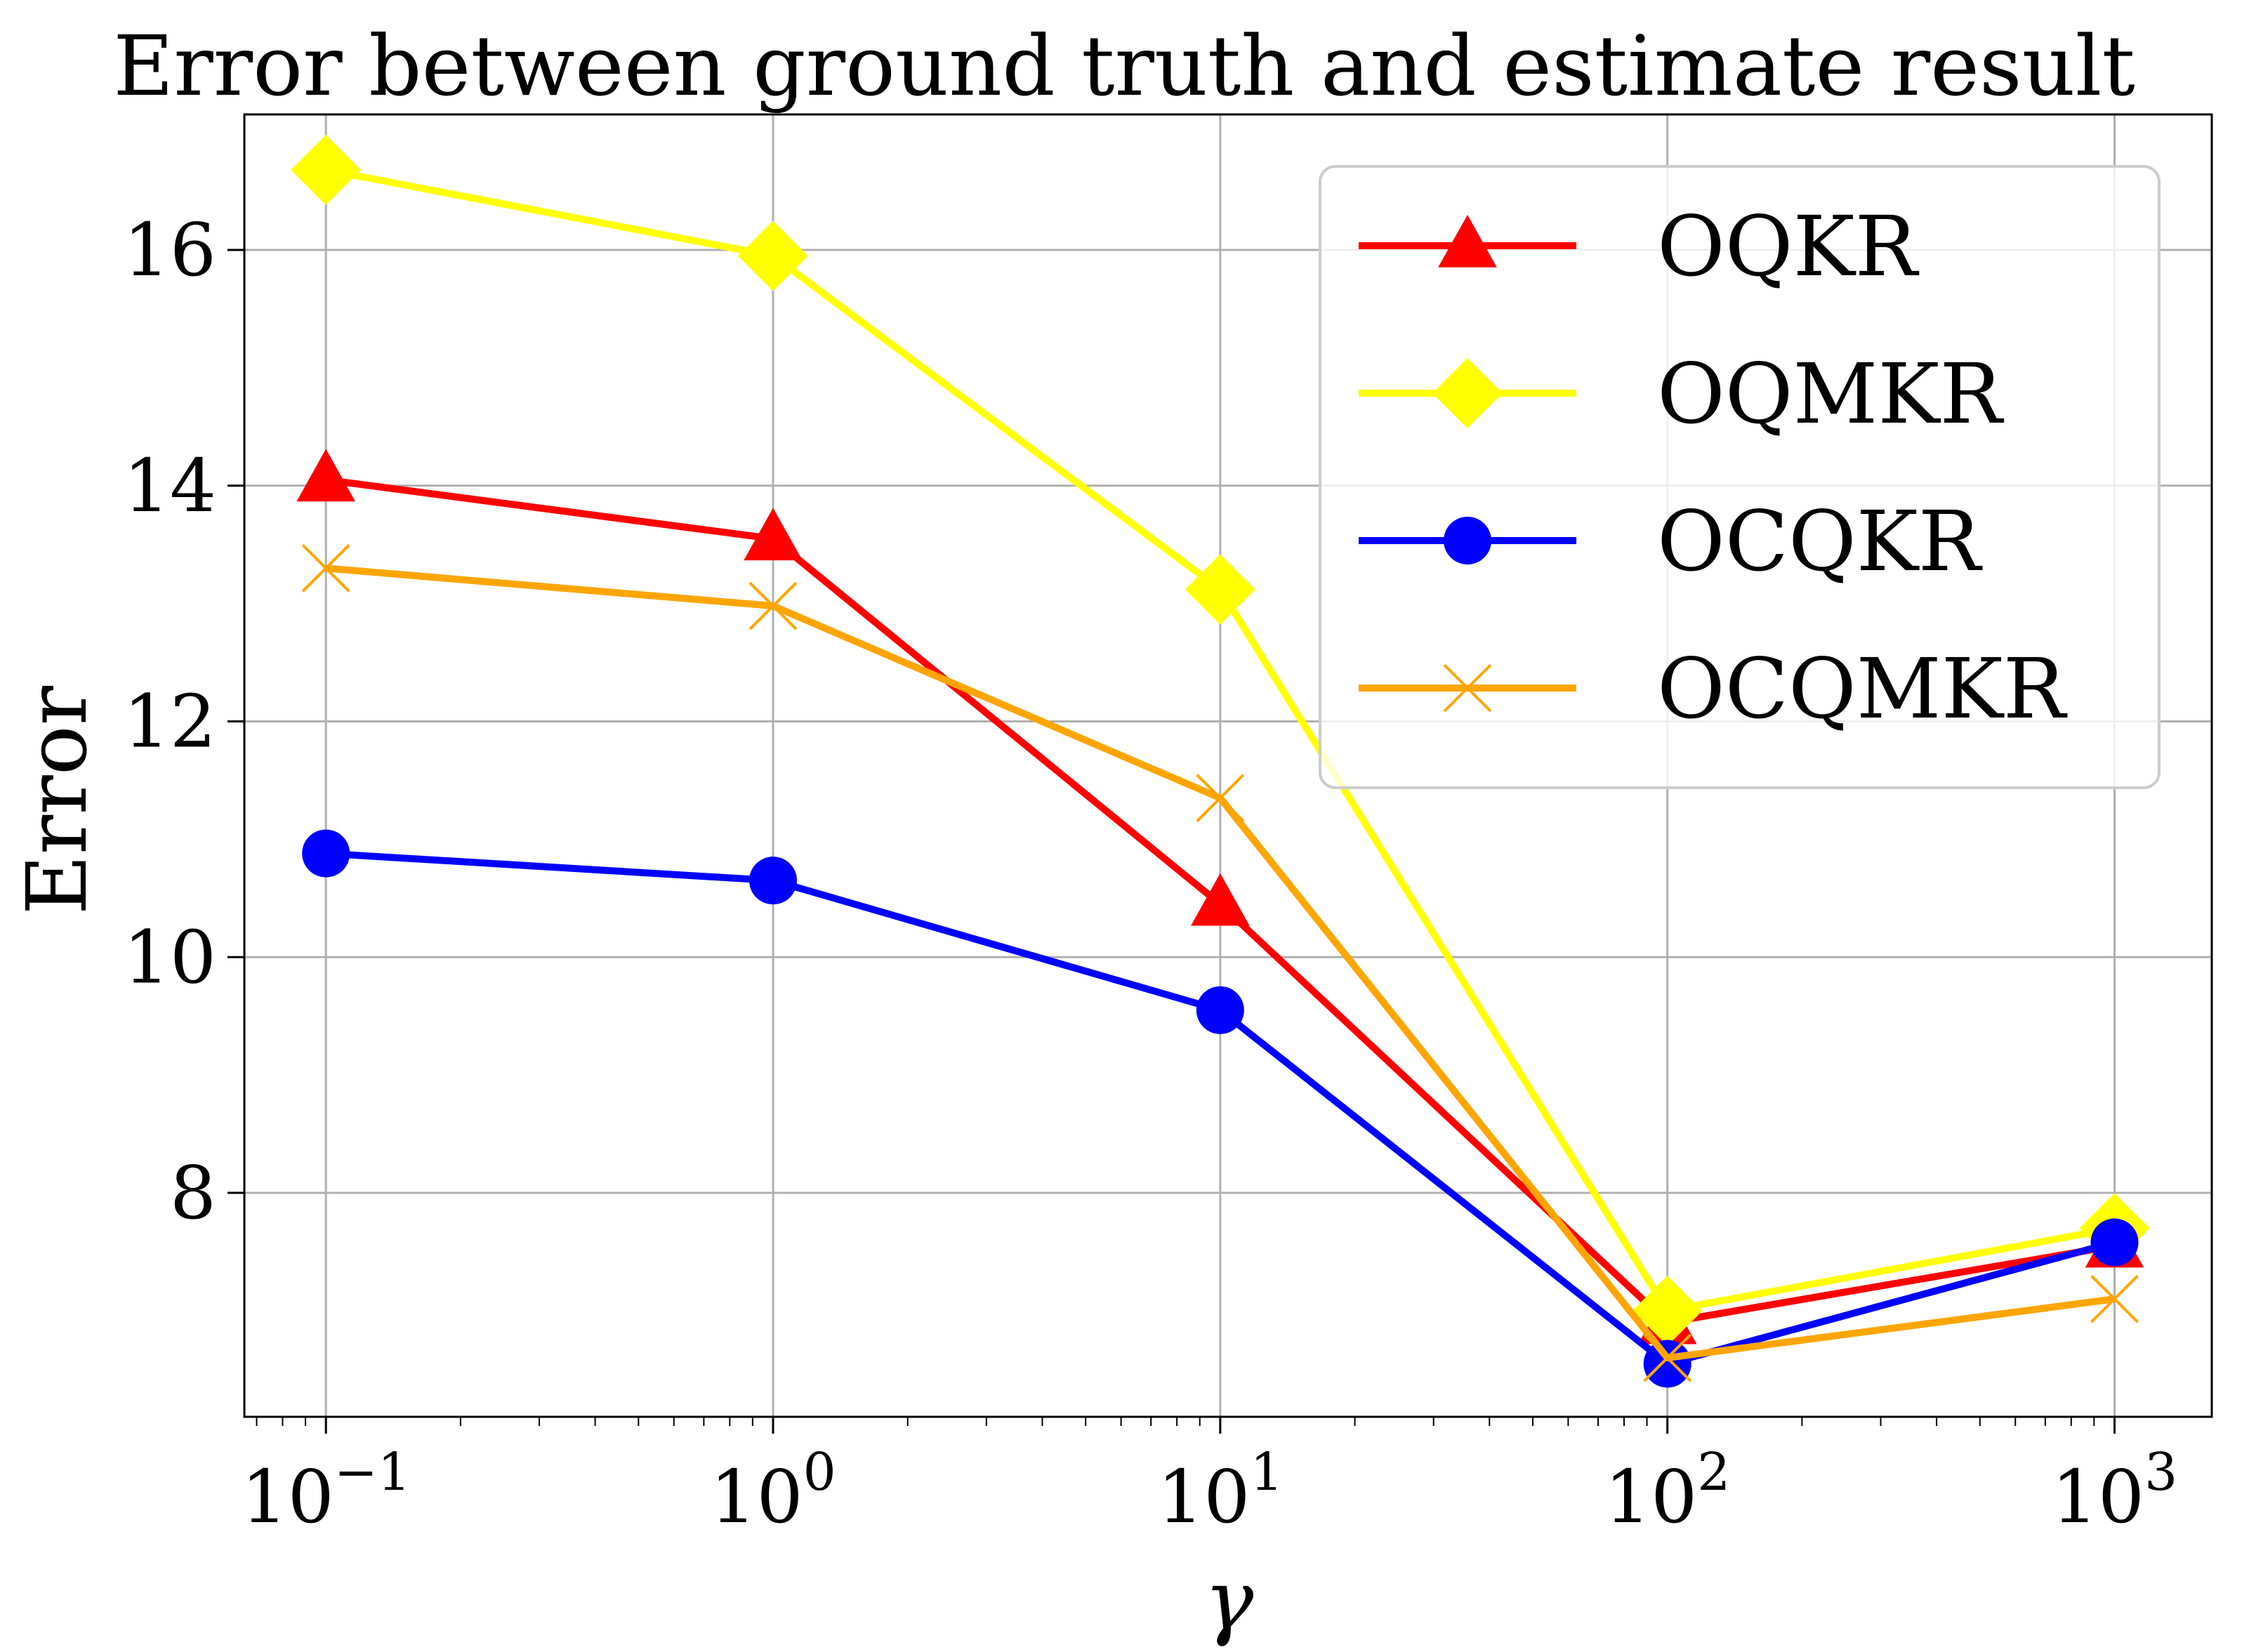 The width and height of the screenshot is (2249, 1652). Describe the element at coordinates (170, 722) in the screenshot. I see `y-tick-label-12: 12` at that location.